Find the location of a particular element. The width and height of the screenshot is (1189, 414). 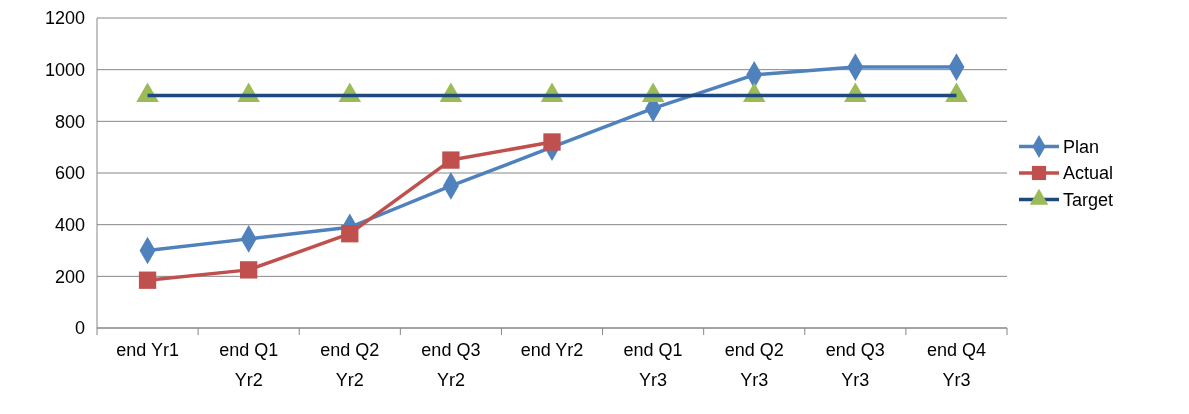

x-tick-label: end Q1 Yr2 is located at coordinates (249, 365).